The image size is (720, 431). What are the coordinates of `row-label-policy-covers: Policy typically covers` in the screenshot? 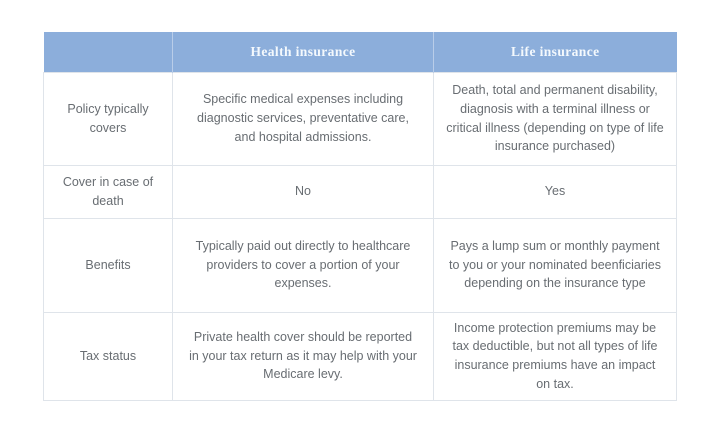 It's located at (108, 118).